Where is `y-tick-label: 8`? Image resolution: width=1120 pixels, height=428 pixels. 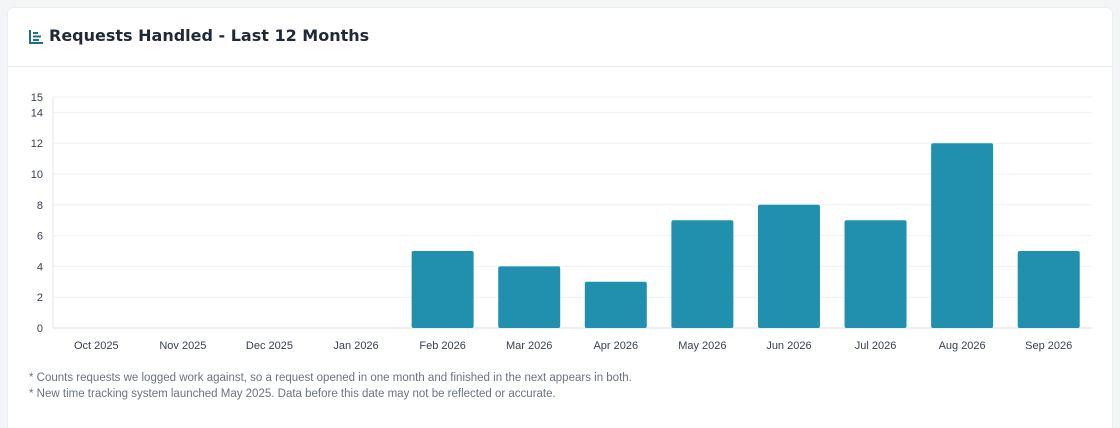
y-tick-label: 8 is located at coordinates (40, 206).